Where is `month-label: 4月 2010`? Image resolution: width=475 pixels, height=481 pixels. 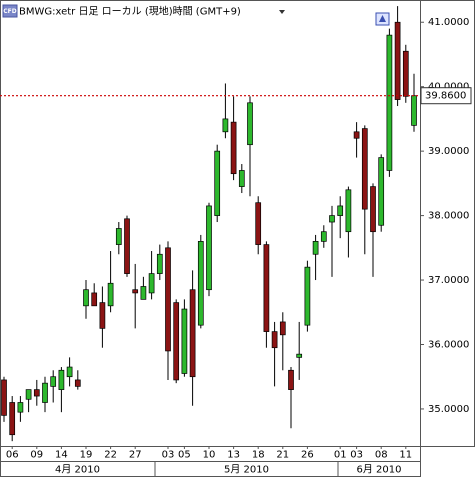
month-label: 4月 2010 is located at coordinates (77, 470).